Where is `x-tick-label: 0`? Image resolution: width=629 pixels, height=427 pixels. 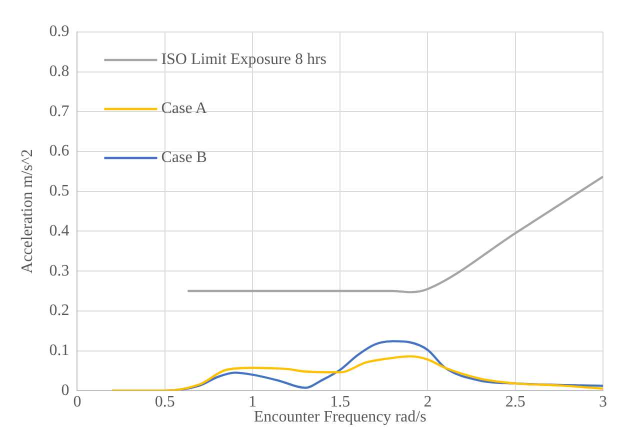 x-tick-label: 0 is located at coordinates (77, 401).